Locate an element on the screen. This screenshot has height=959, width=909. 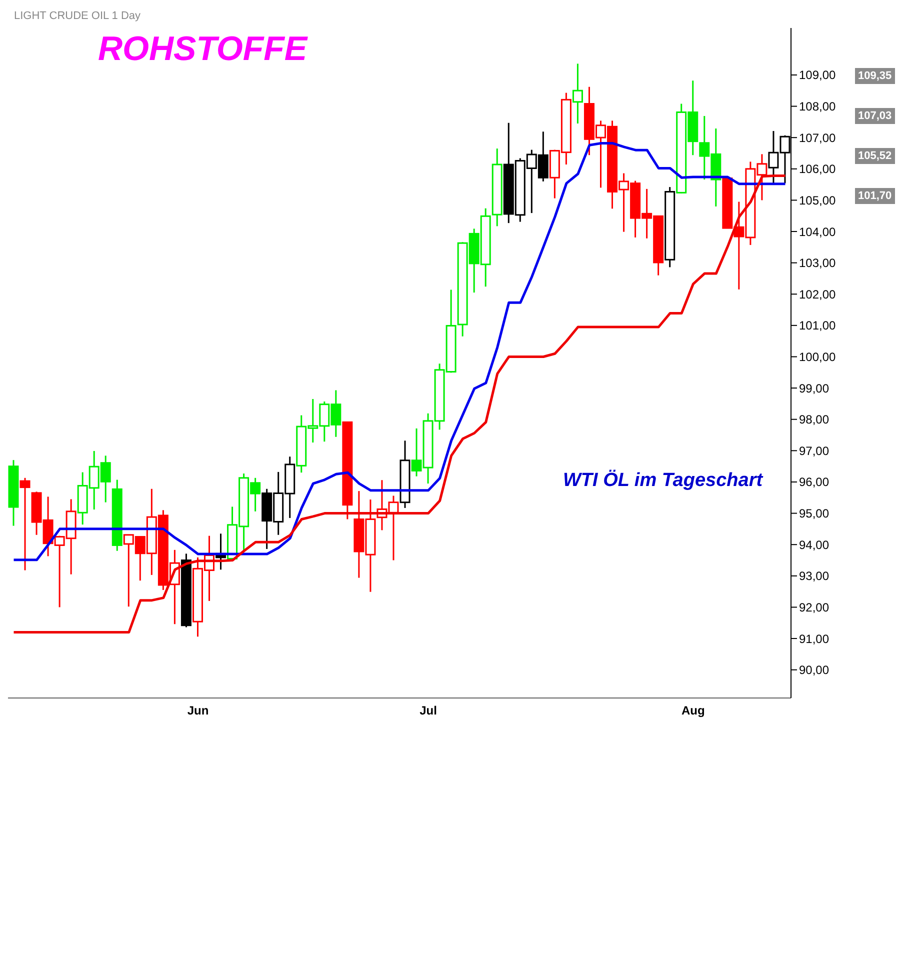
x-tick-label: Jun is located at coordinates (198, 711).